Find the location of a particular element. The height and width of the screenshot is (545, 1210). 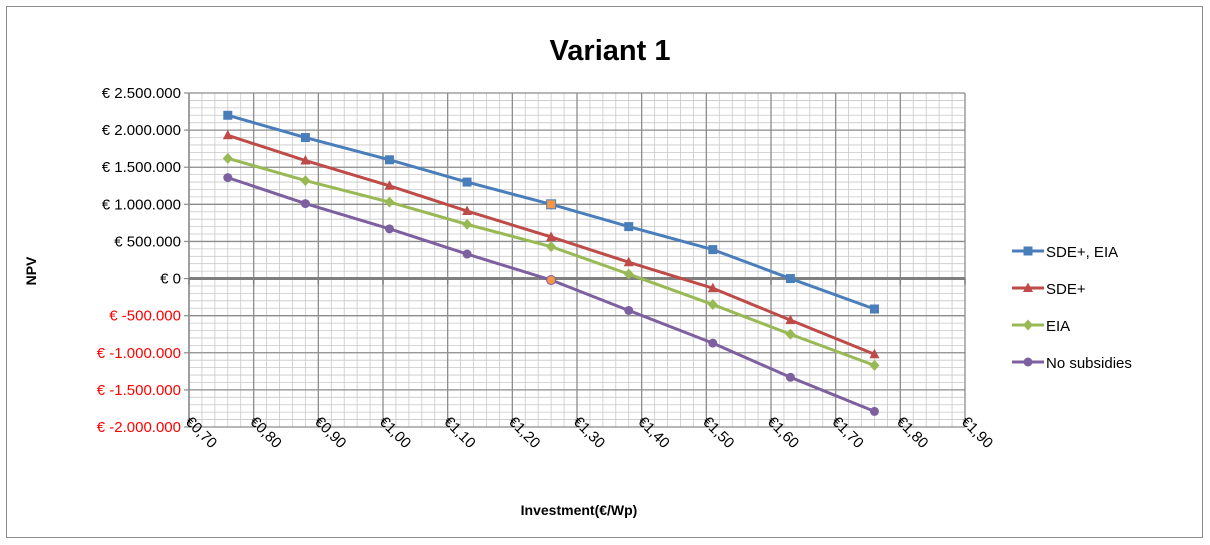

legend-label: EIA is located at coordinates (1058, 326).